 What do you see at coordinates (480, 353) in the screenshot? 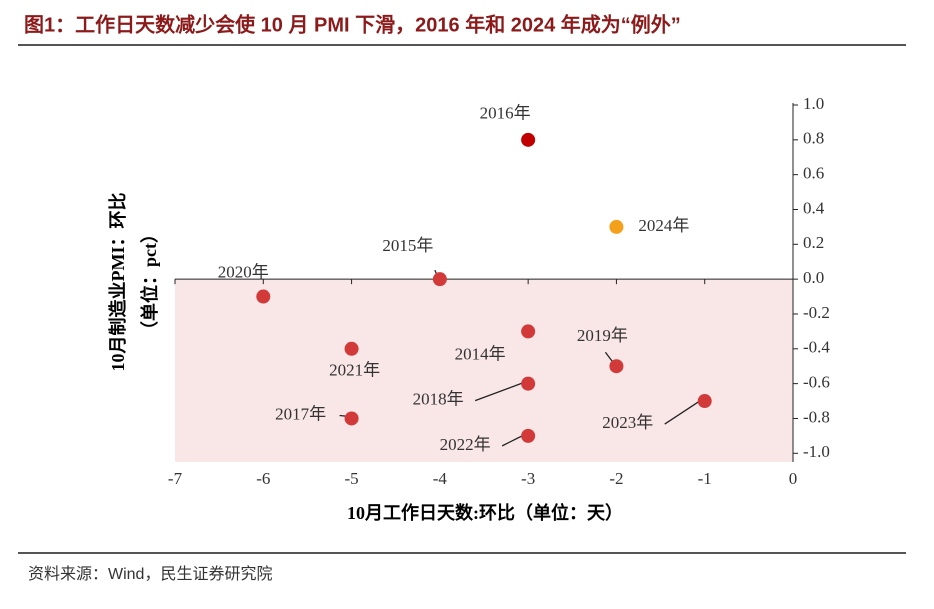
I see `point-label: 2014年` at bounding box center [480, 353].